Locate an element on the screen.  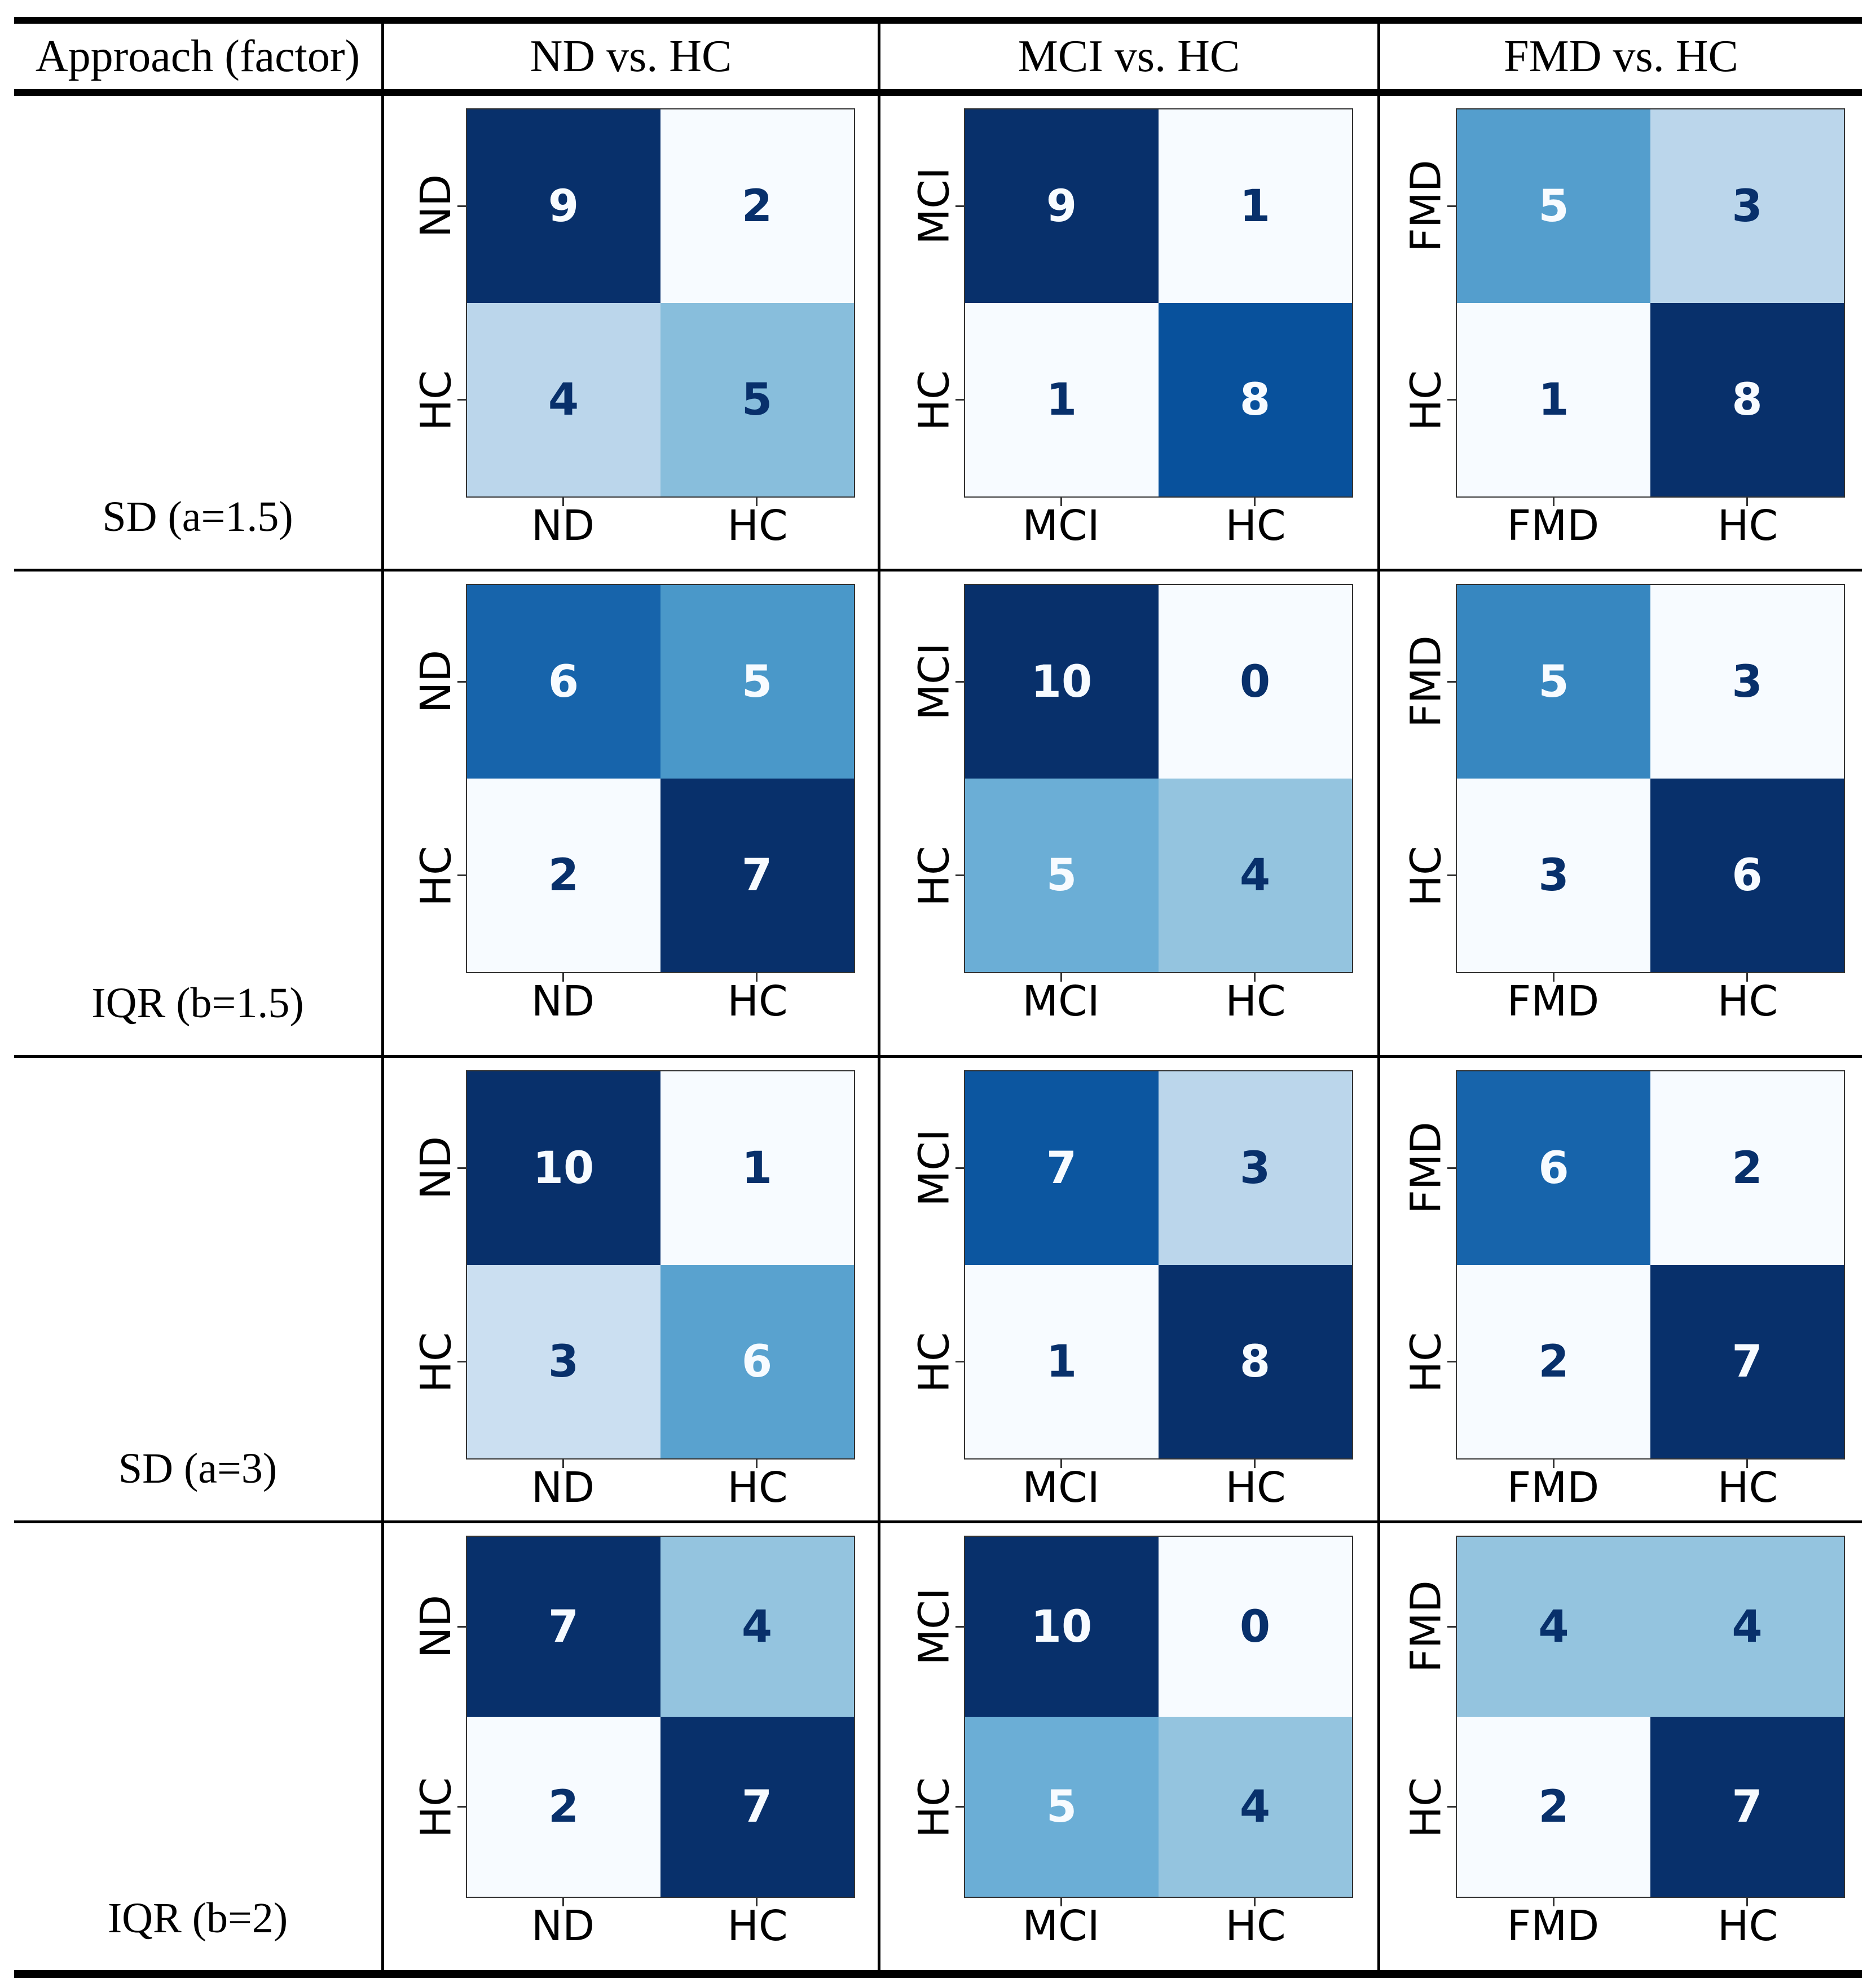
confusion-matrix-plot: MCI HC 10 0 5 4 MCI HC is located at coordinates (1129, 807).